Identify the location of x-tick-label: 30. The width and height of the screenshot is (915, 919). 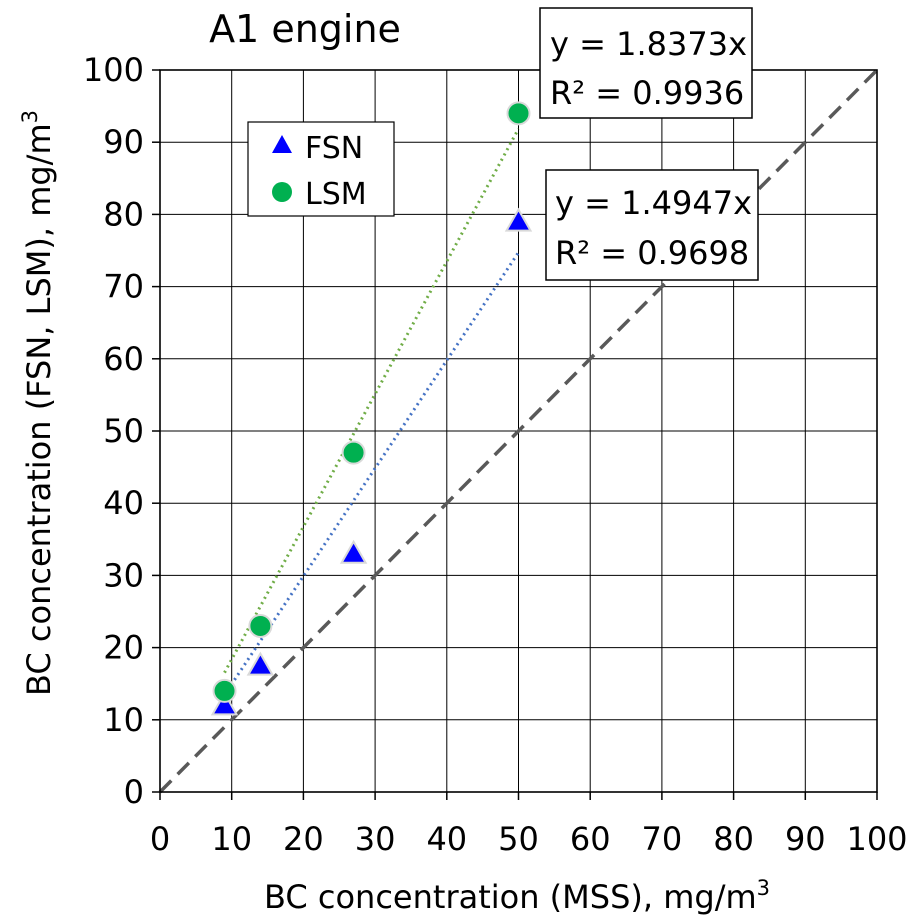
(375, 839).